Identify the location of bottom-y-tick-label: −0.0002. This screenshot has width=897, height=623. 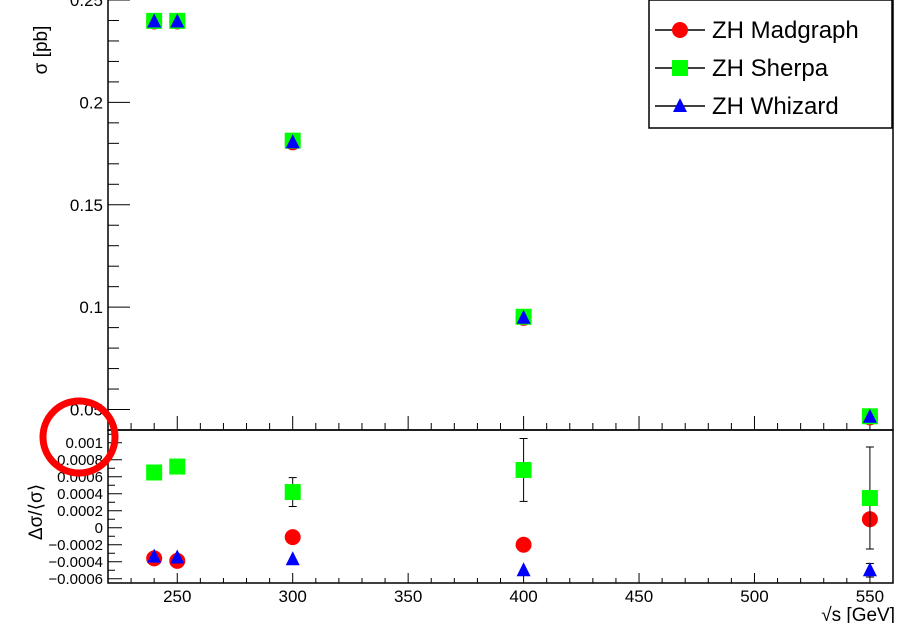
(75, 545).